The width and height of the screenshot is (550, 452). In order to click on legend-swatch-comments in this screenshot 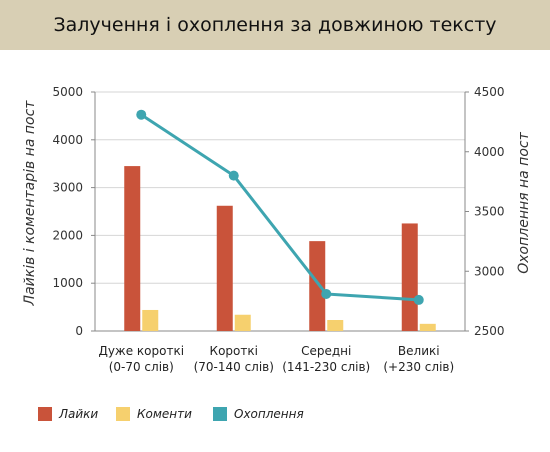, I will do `click(123, 414)`.